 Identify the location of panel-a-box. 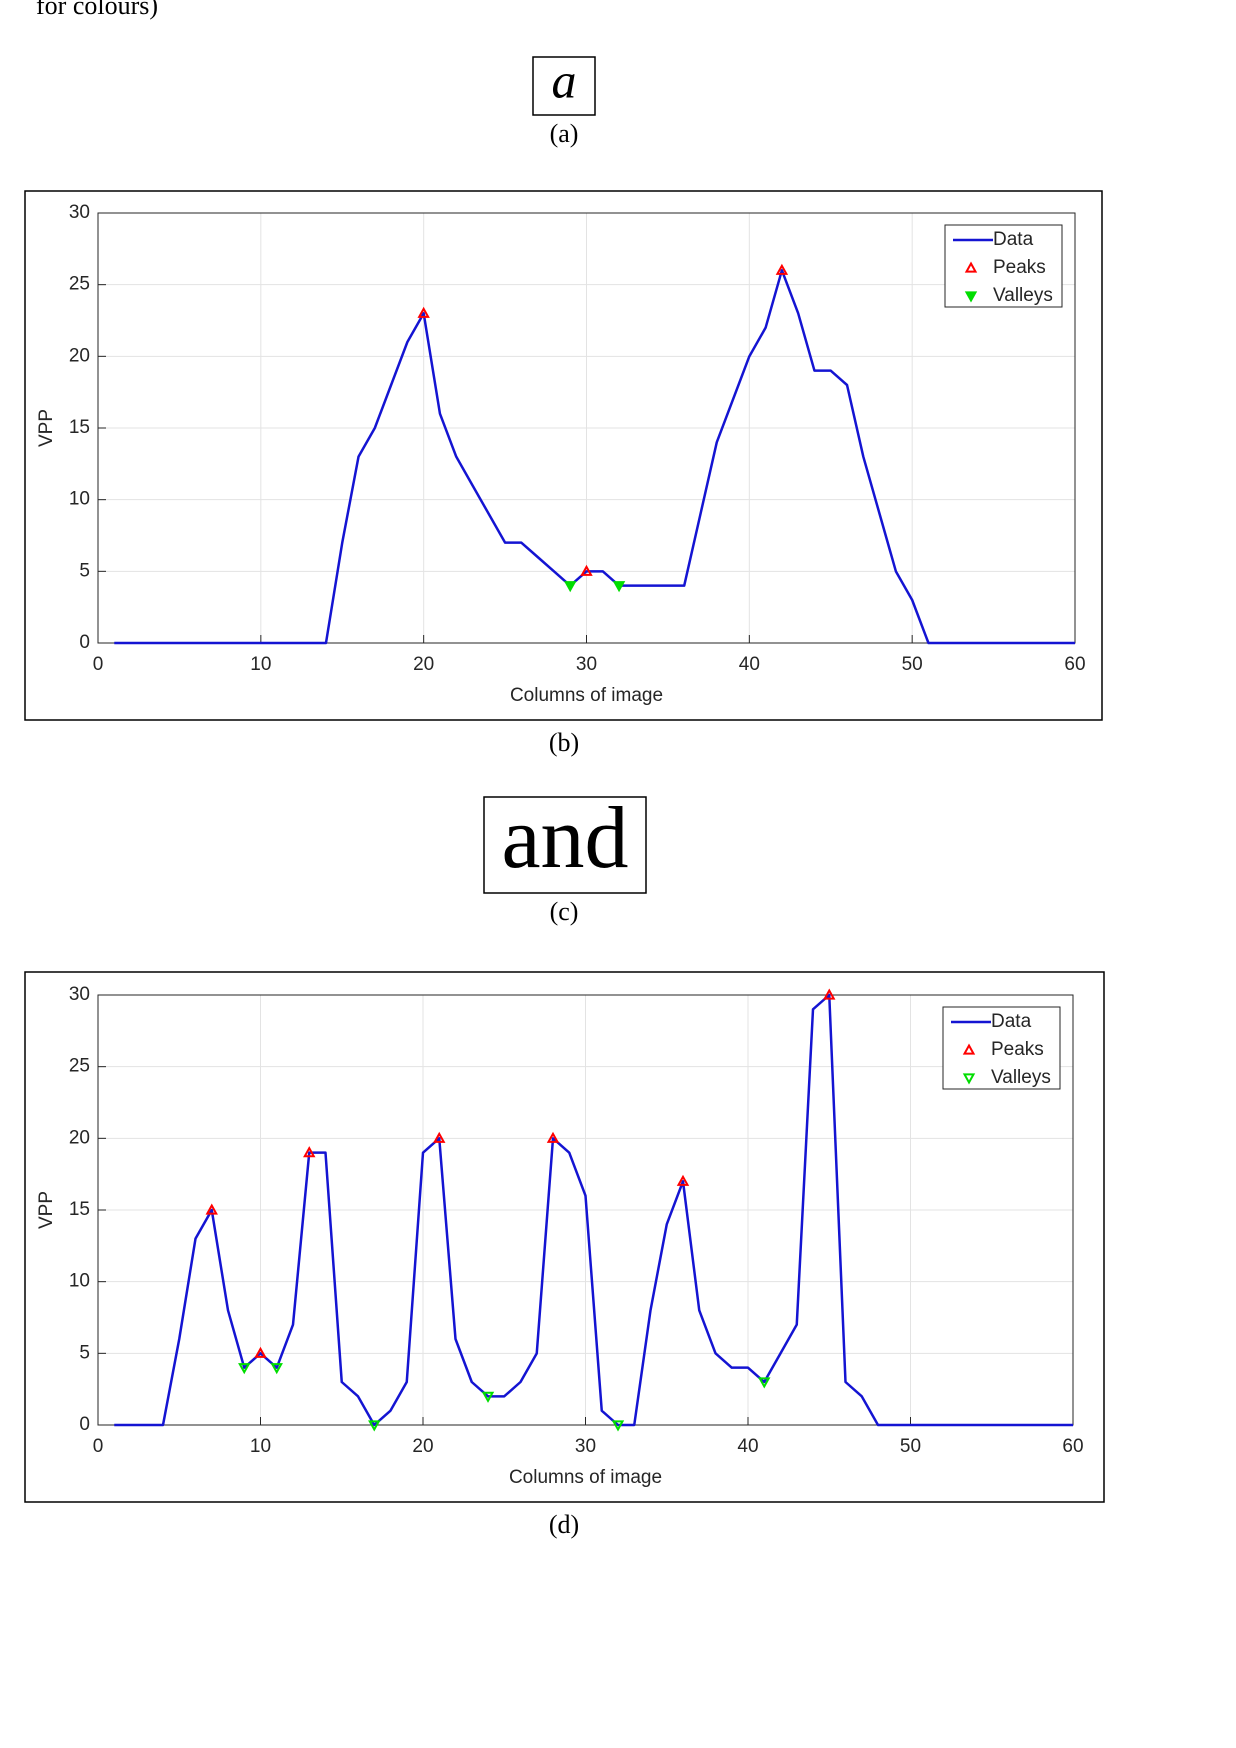
(564, 86).